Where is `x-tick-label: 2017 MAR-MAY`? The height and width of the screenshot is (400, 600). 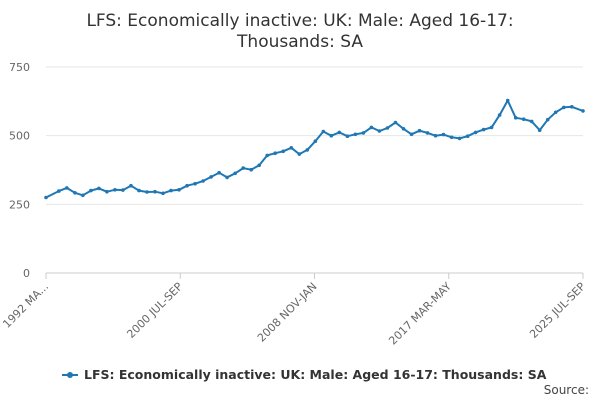
x-tick-label: 2017 MAR-MAY is located at coordinates (420, 314).